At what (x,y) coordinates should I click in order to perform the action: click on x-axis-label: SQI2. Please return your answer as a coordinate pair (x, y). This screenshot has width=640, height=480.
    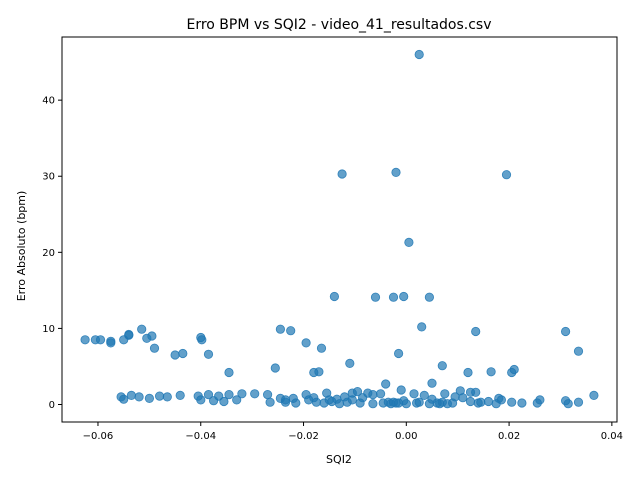
    Looking at the image, I should click on (339, 459).